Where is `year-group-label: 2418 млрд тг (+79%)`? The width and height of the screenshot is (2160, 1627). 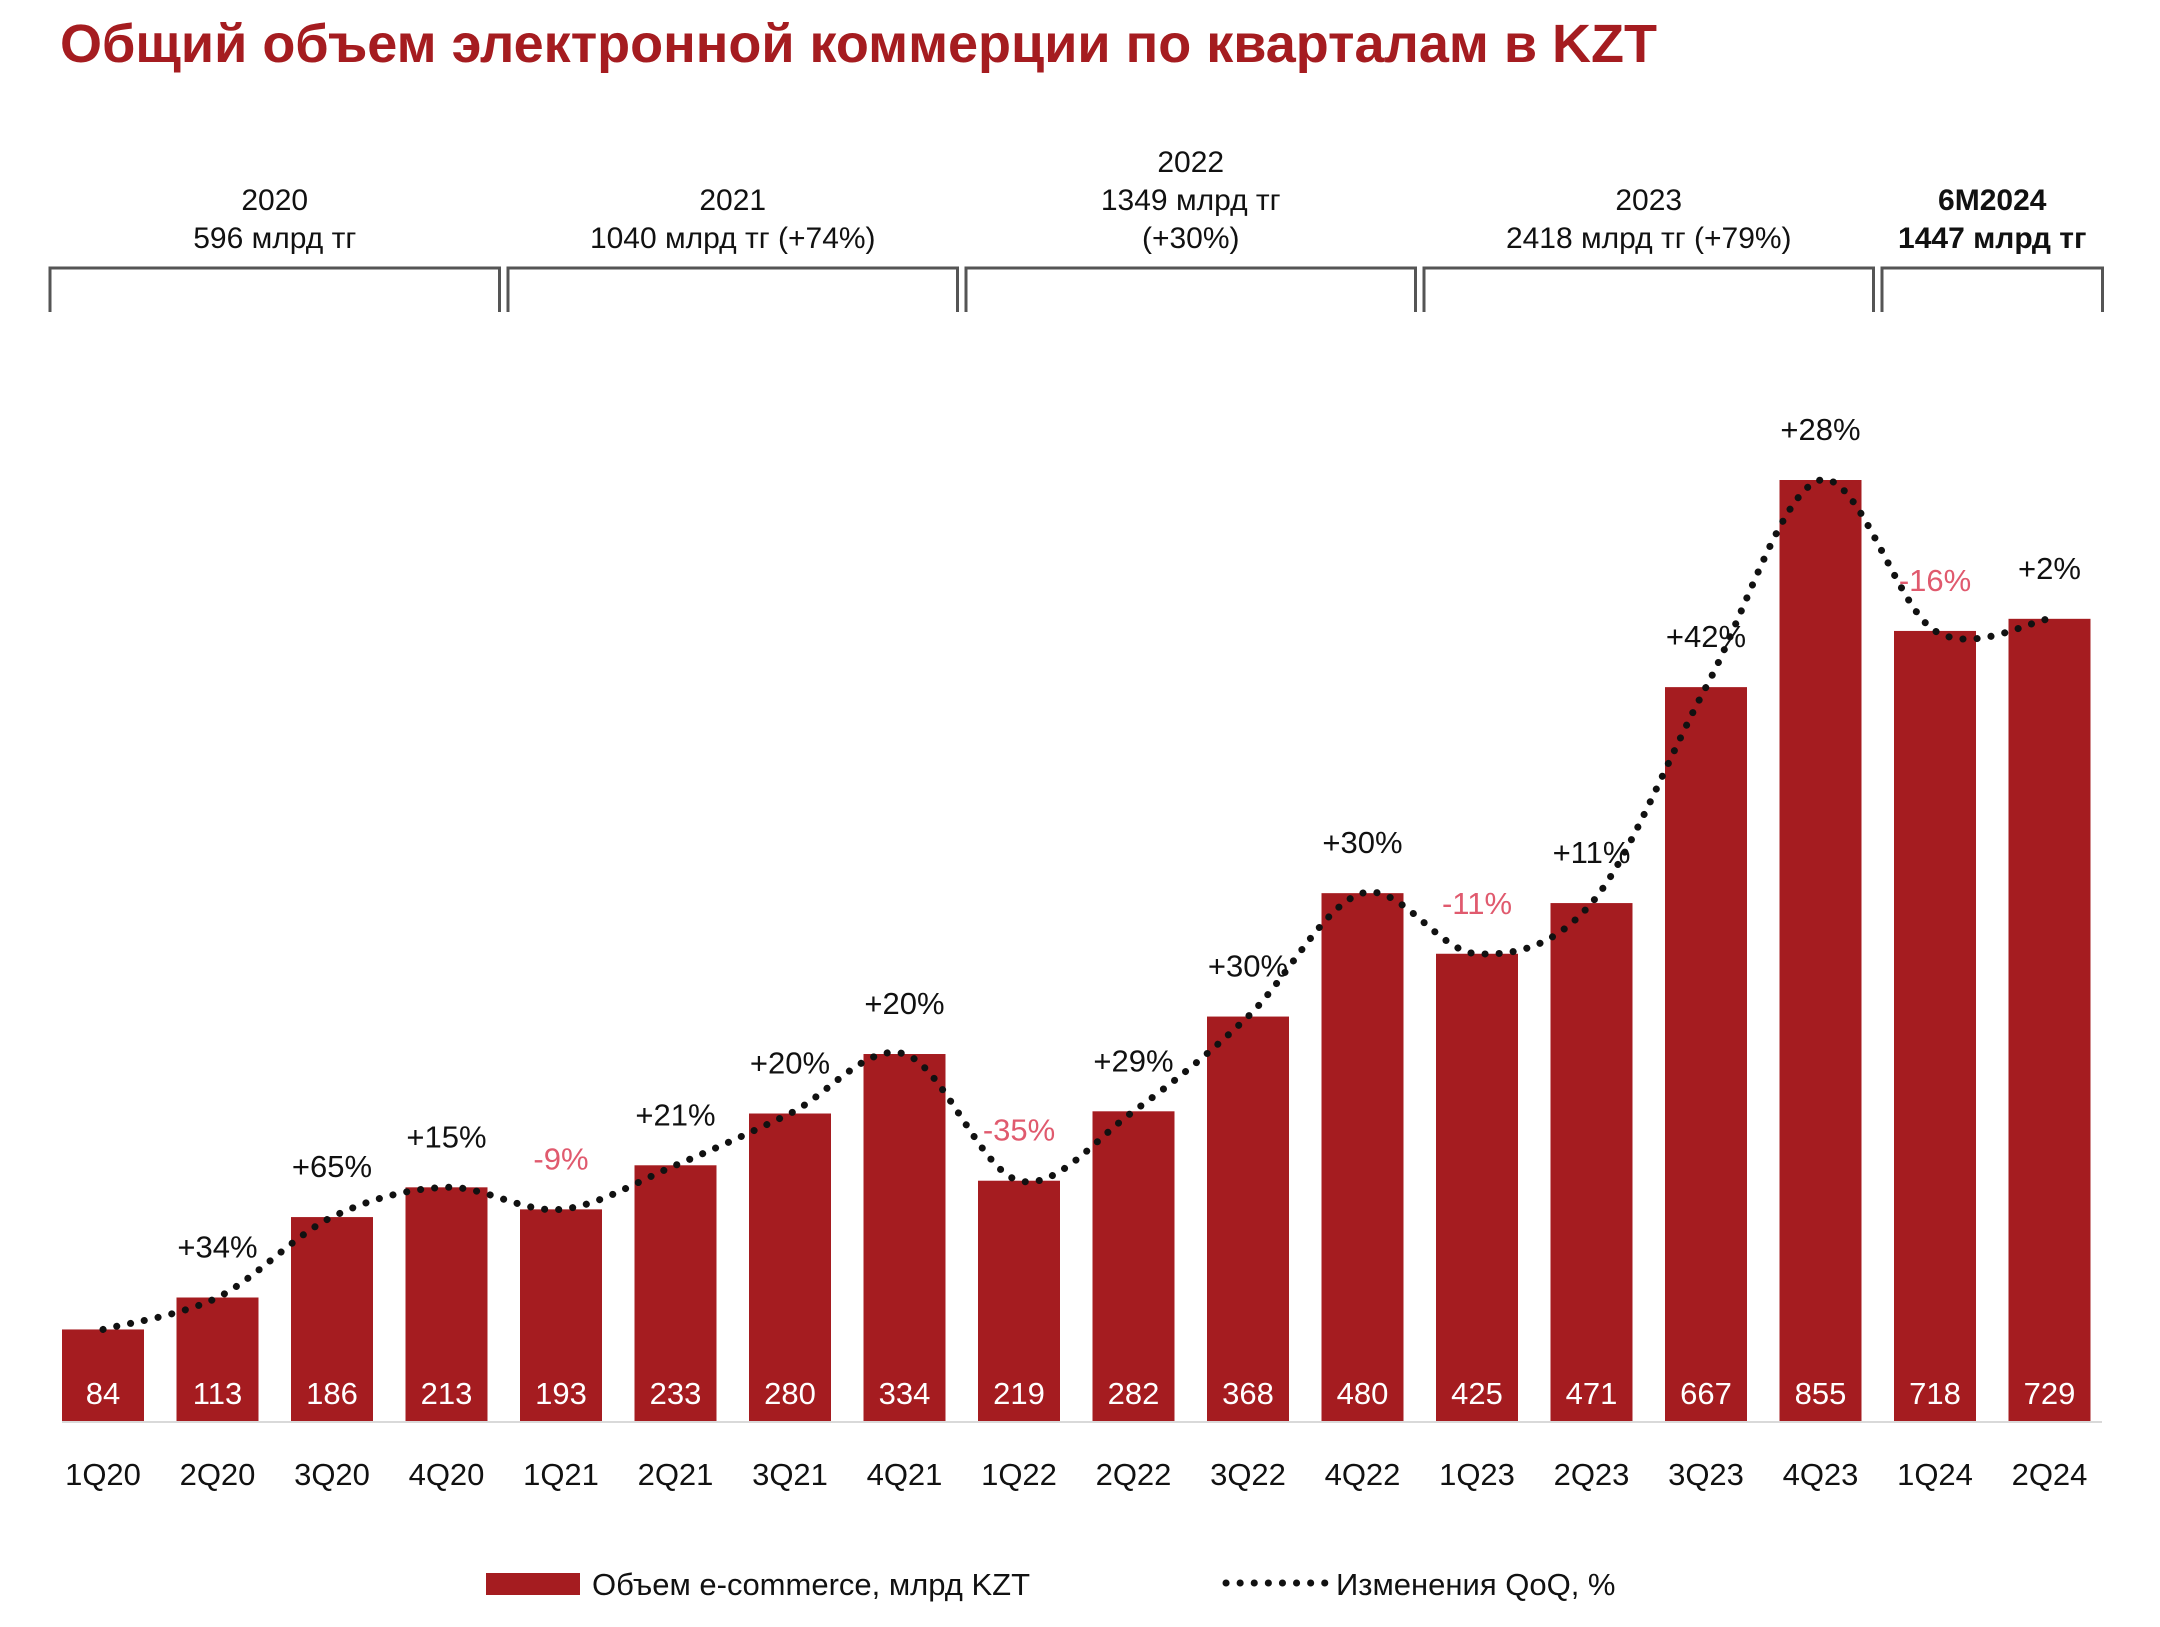 year-group-label: 2418 млрд тг (+79%) is located at coordinates (1649, 238).